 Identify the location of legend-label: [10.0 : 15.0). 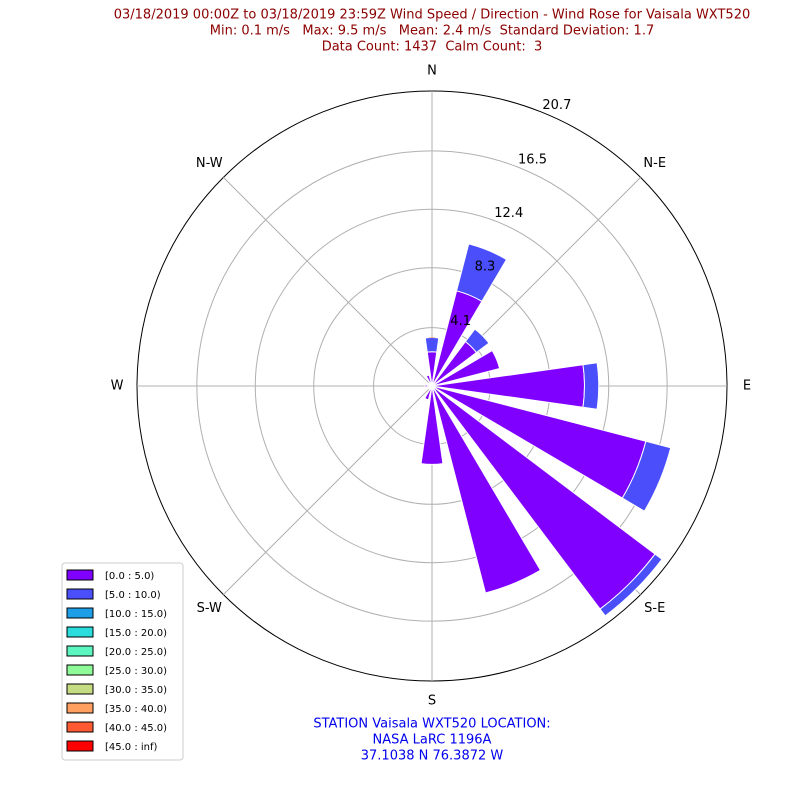
(136, 614).